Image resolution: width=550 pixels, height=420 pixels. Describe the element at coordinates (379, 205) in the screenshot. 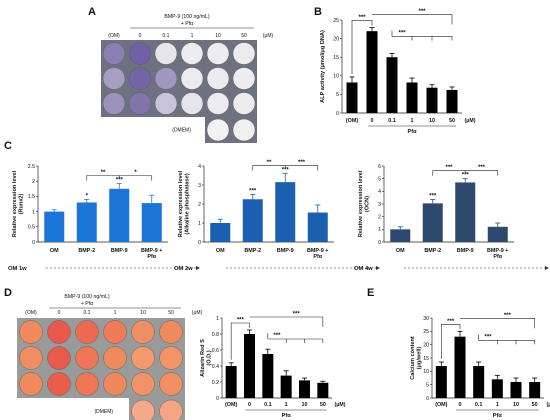

I see `y-tick-label: 3` at that location.